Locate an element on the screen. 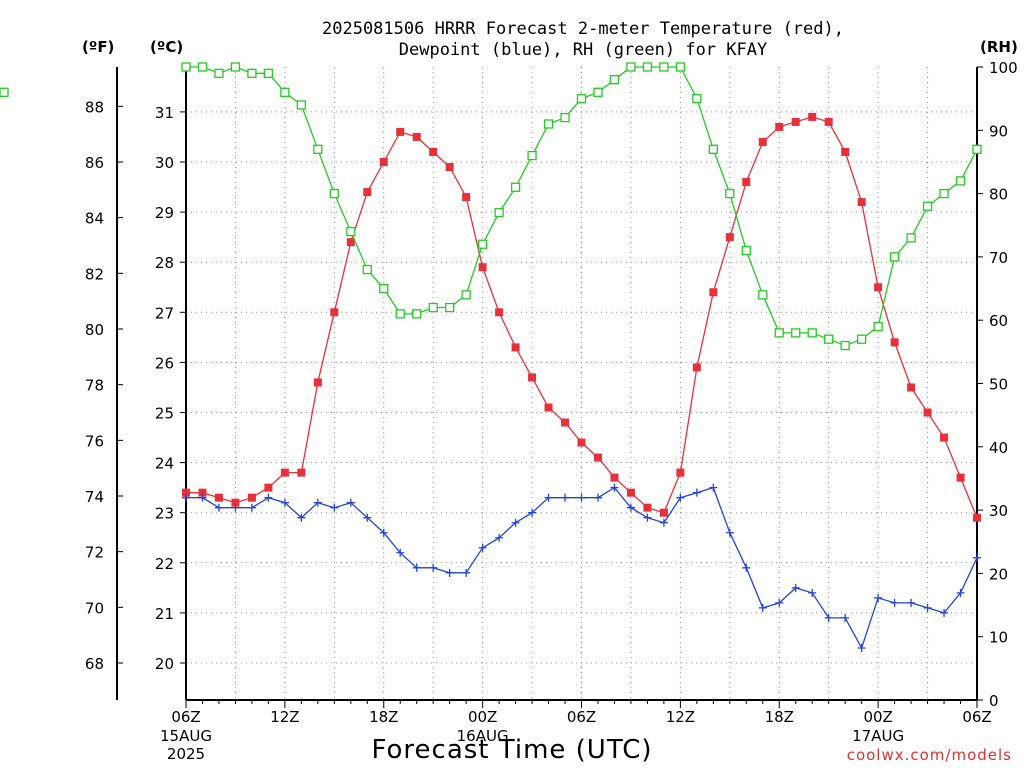 The width and height of the screenshot is (1024, 768). tick-label-celsius-3: 23 is located at coordinates (164, 514).